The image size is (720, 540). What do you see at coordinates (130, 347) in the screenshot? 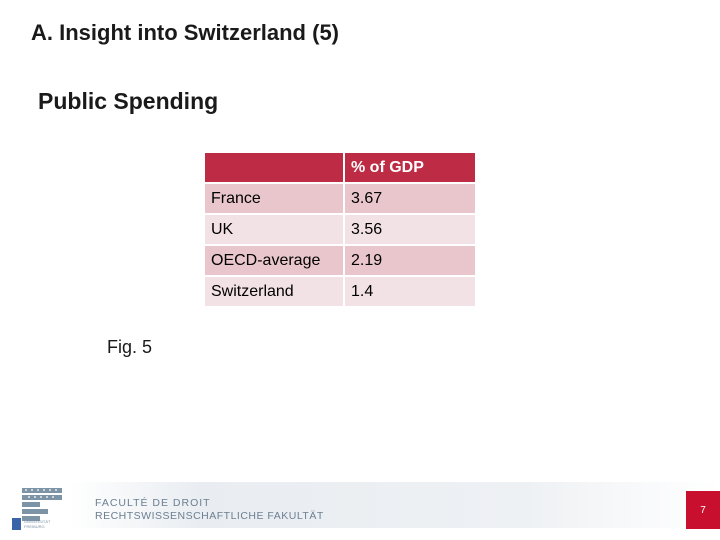
I see `figure-label: Fig. 5` at bounding box center [130, 347].